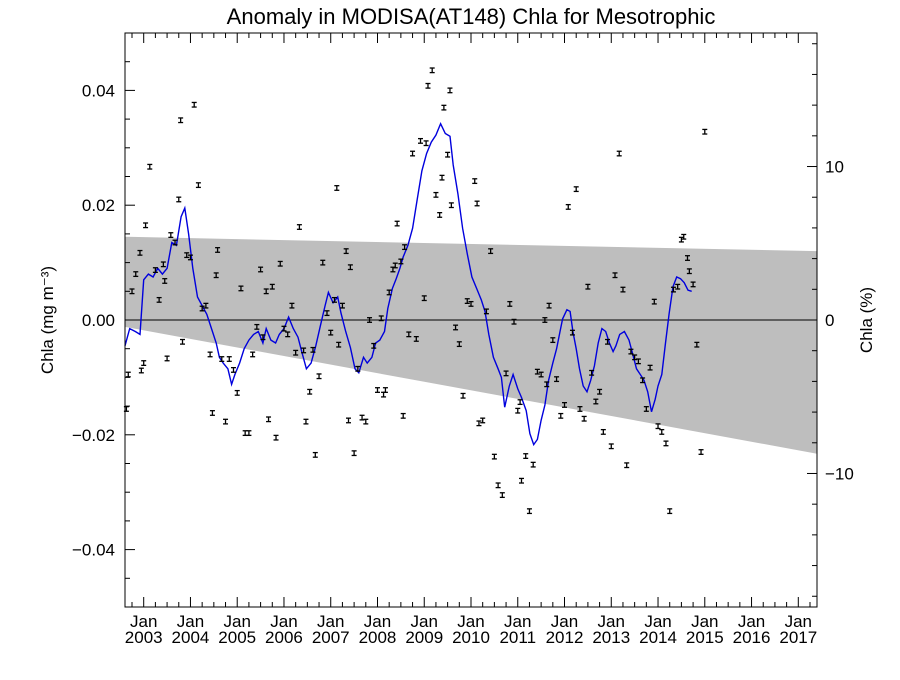 The image size is (900, 680). I want to click on y-tick-label: 0.00, so click(98, 320).